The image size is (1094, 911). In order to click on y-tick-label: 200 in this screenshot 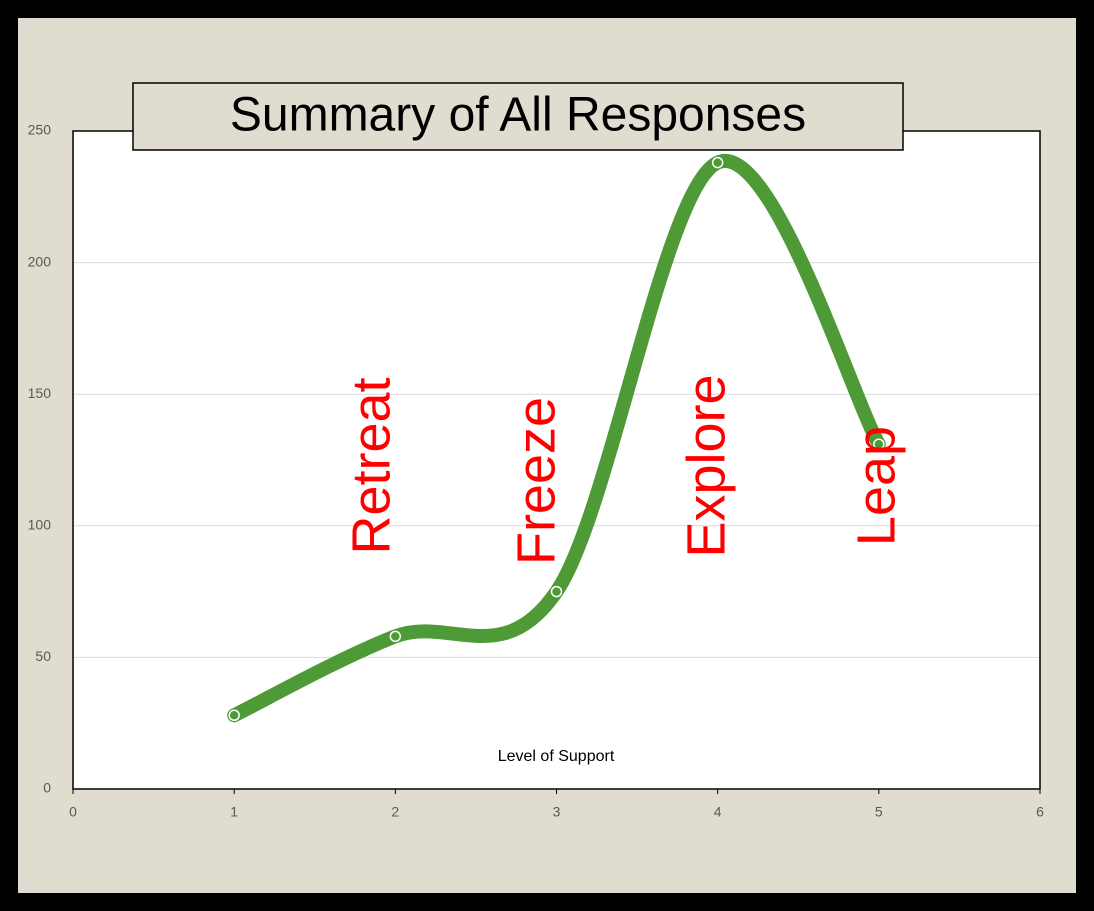, I will do `click(40, 261)`.